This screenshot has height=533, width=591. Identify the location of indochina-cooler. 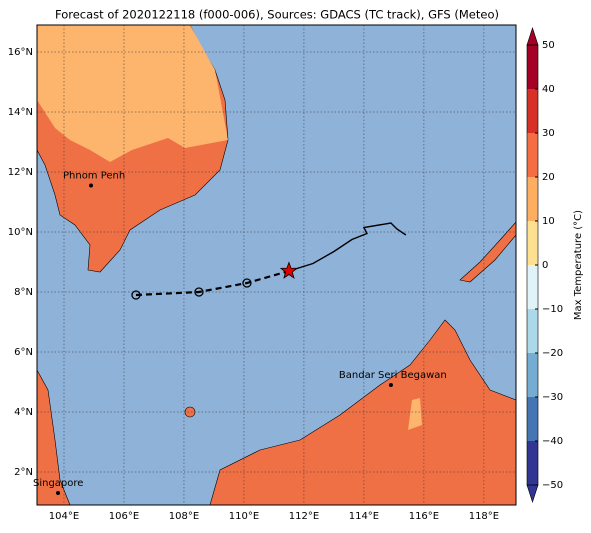
(132, 93).